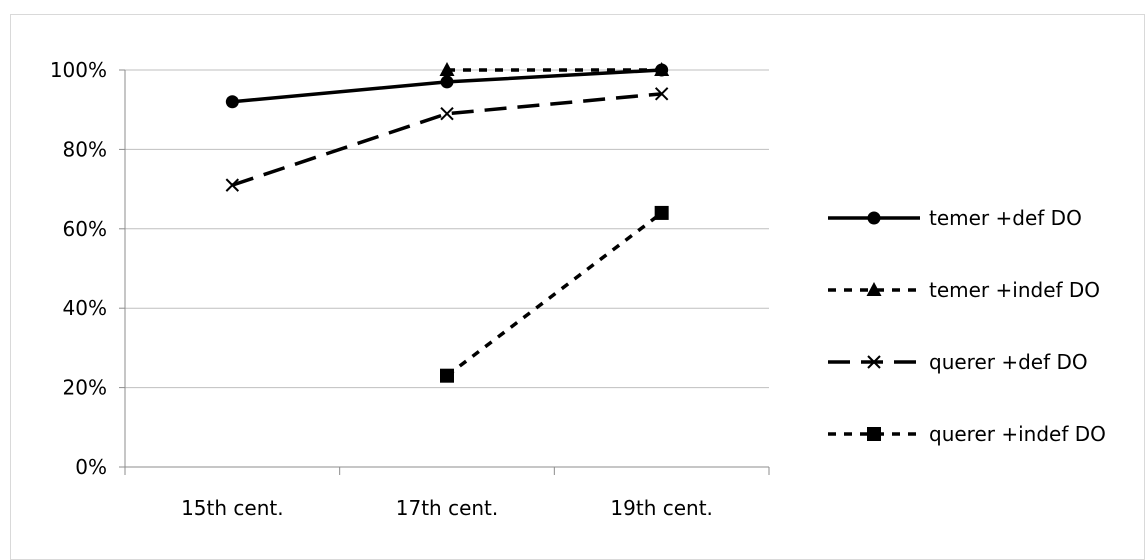 This screenshot has height=560, width=1147. What do you see at coordinates (85, 388) in the screenshot?
I see `y-tick-label: 20%` at bounding box center [85, 388].